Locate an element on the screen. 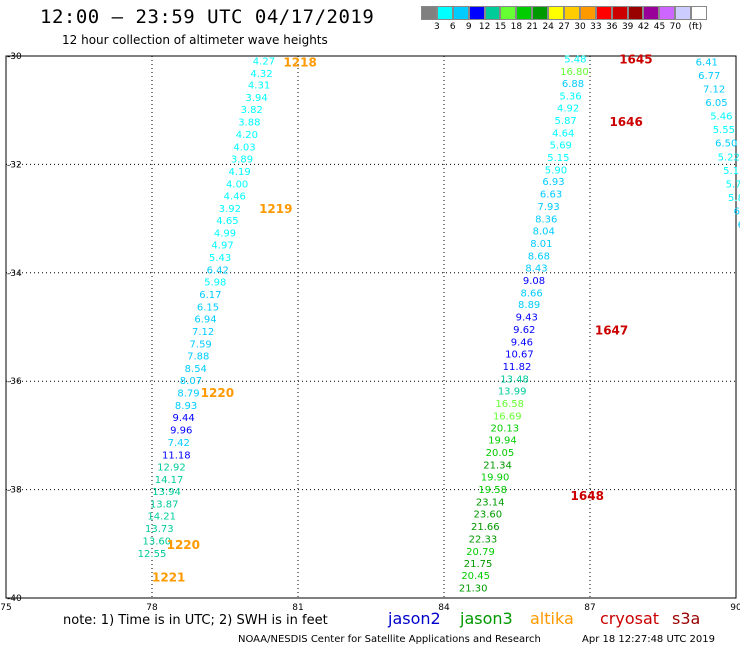 This screenshot has width=740, height=650. data-point-label: 10.67 is located at coordinates (519, 355).